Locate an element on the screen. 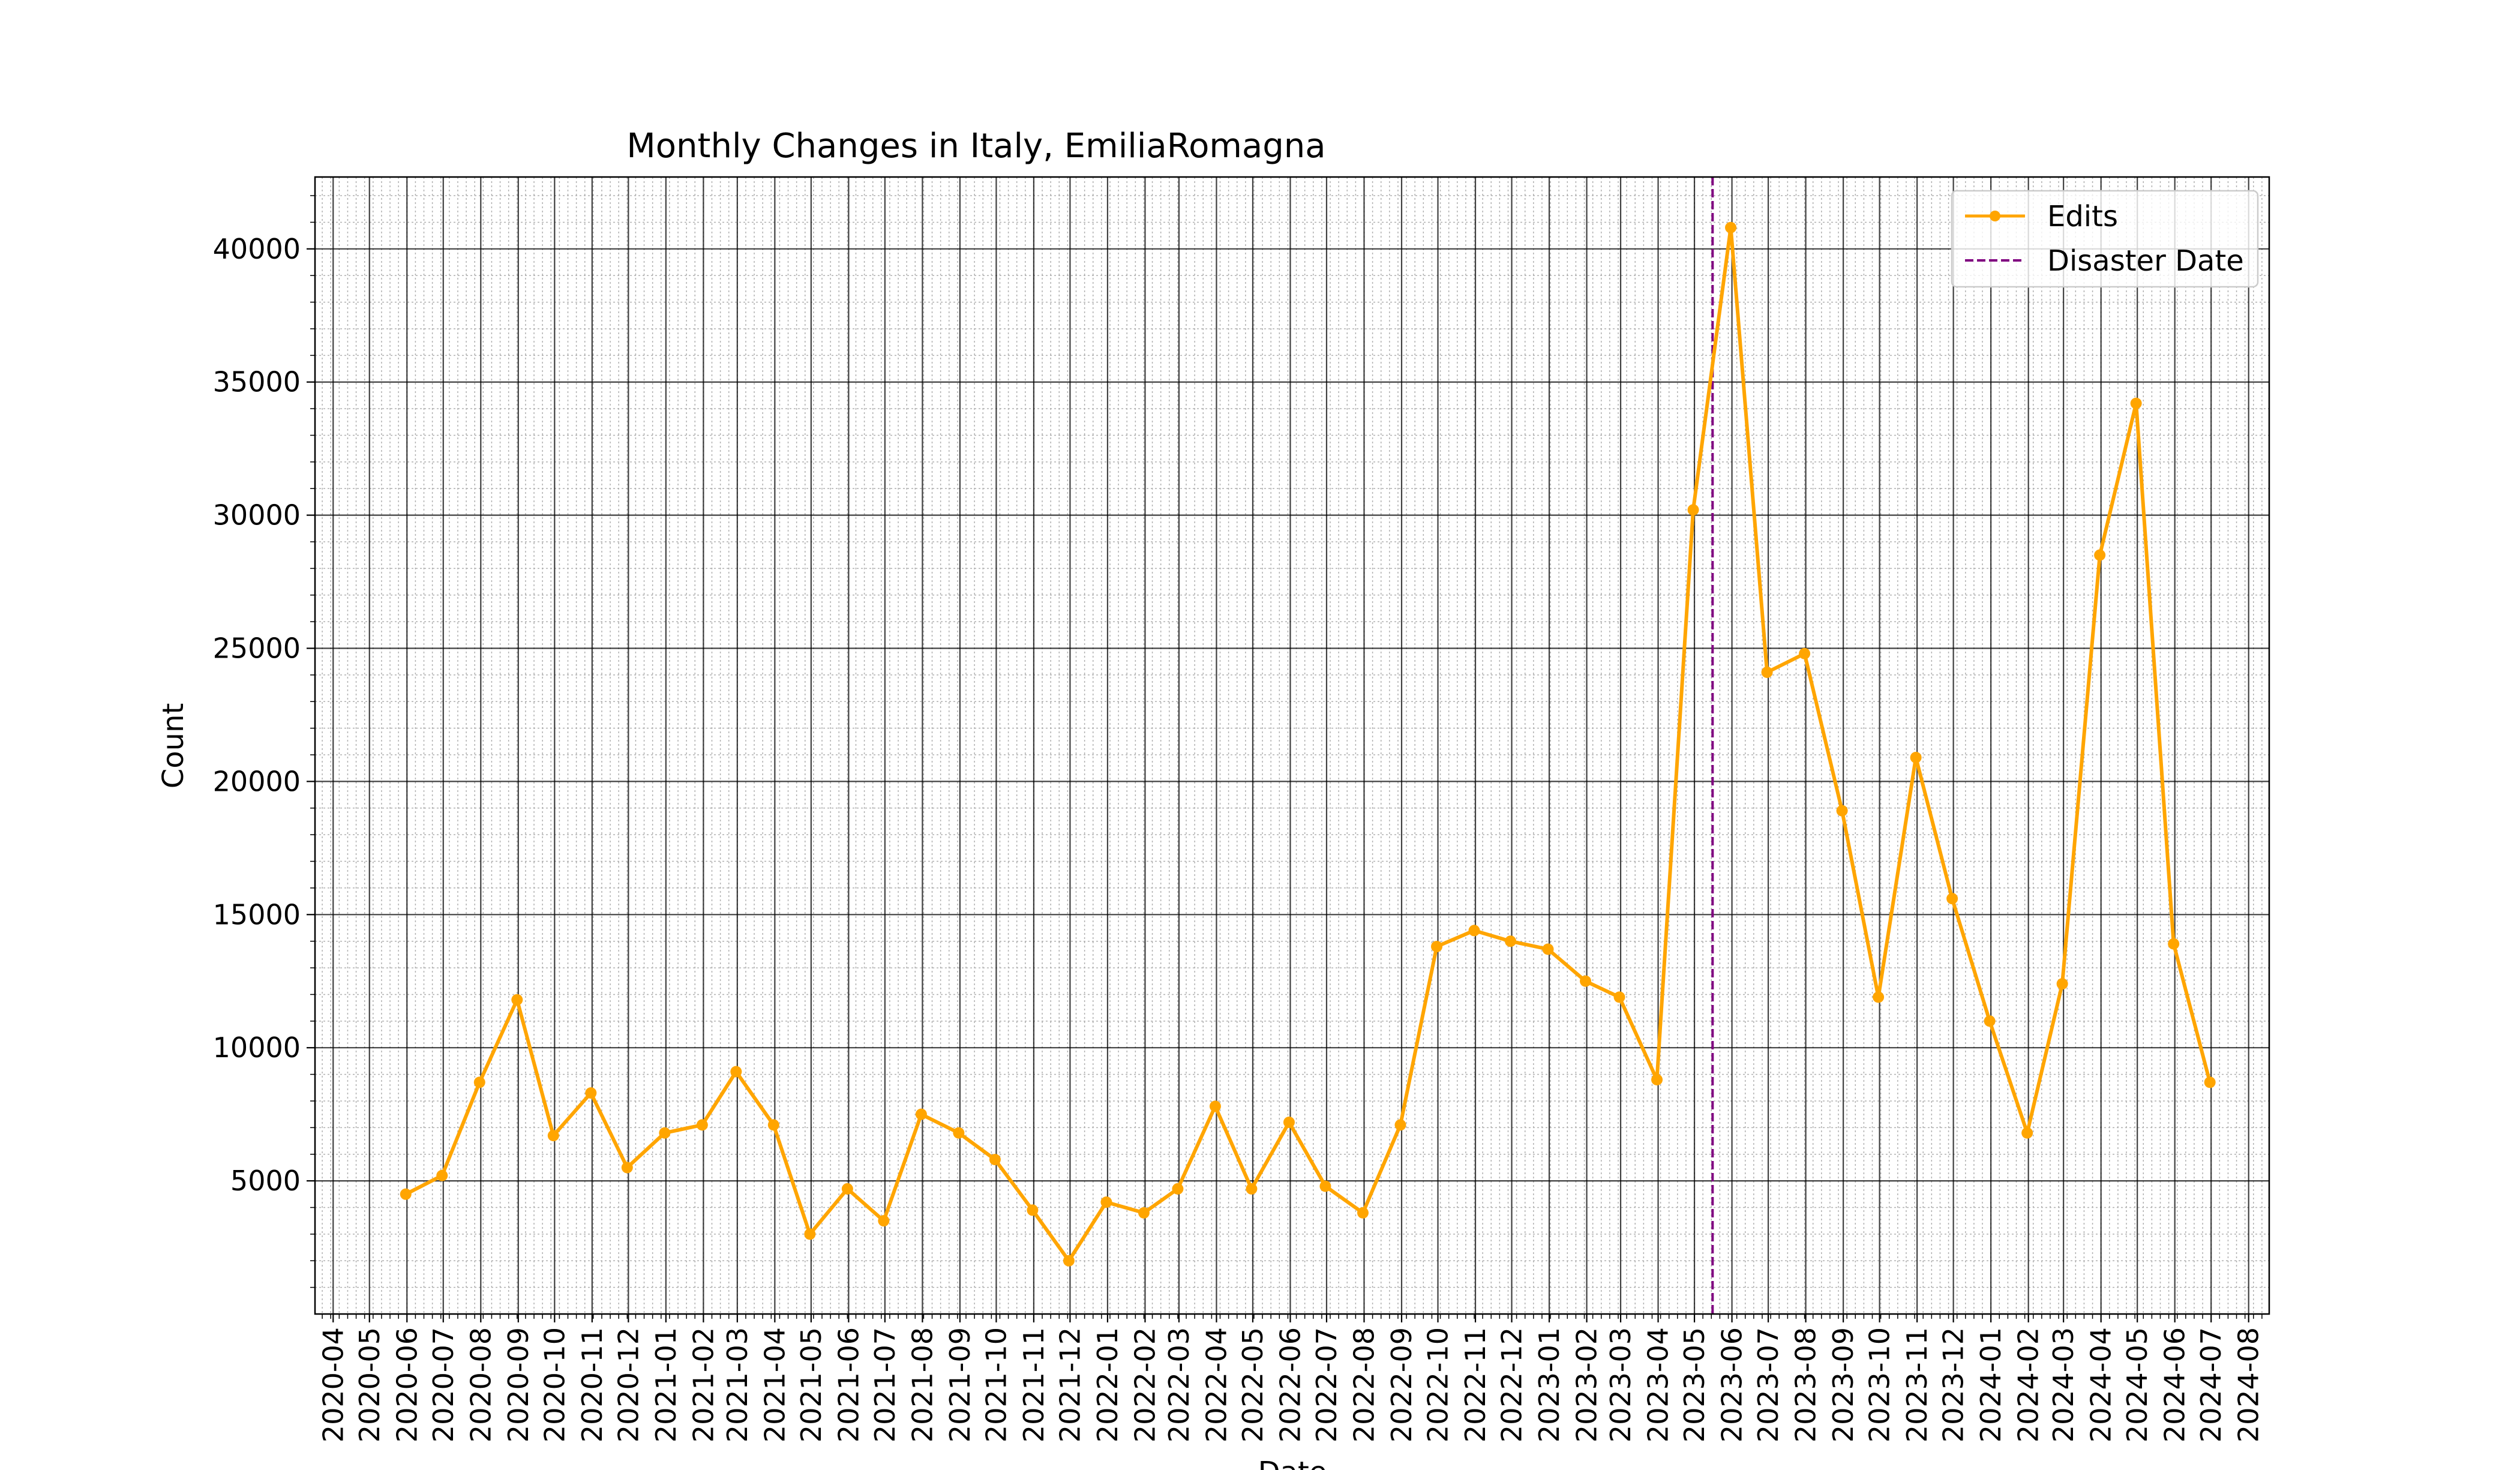  x-tick-label: 2020-06 is located at coordinates (407, 1384).